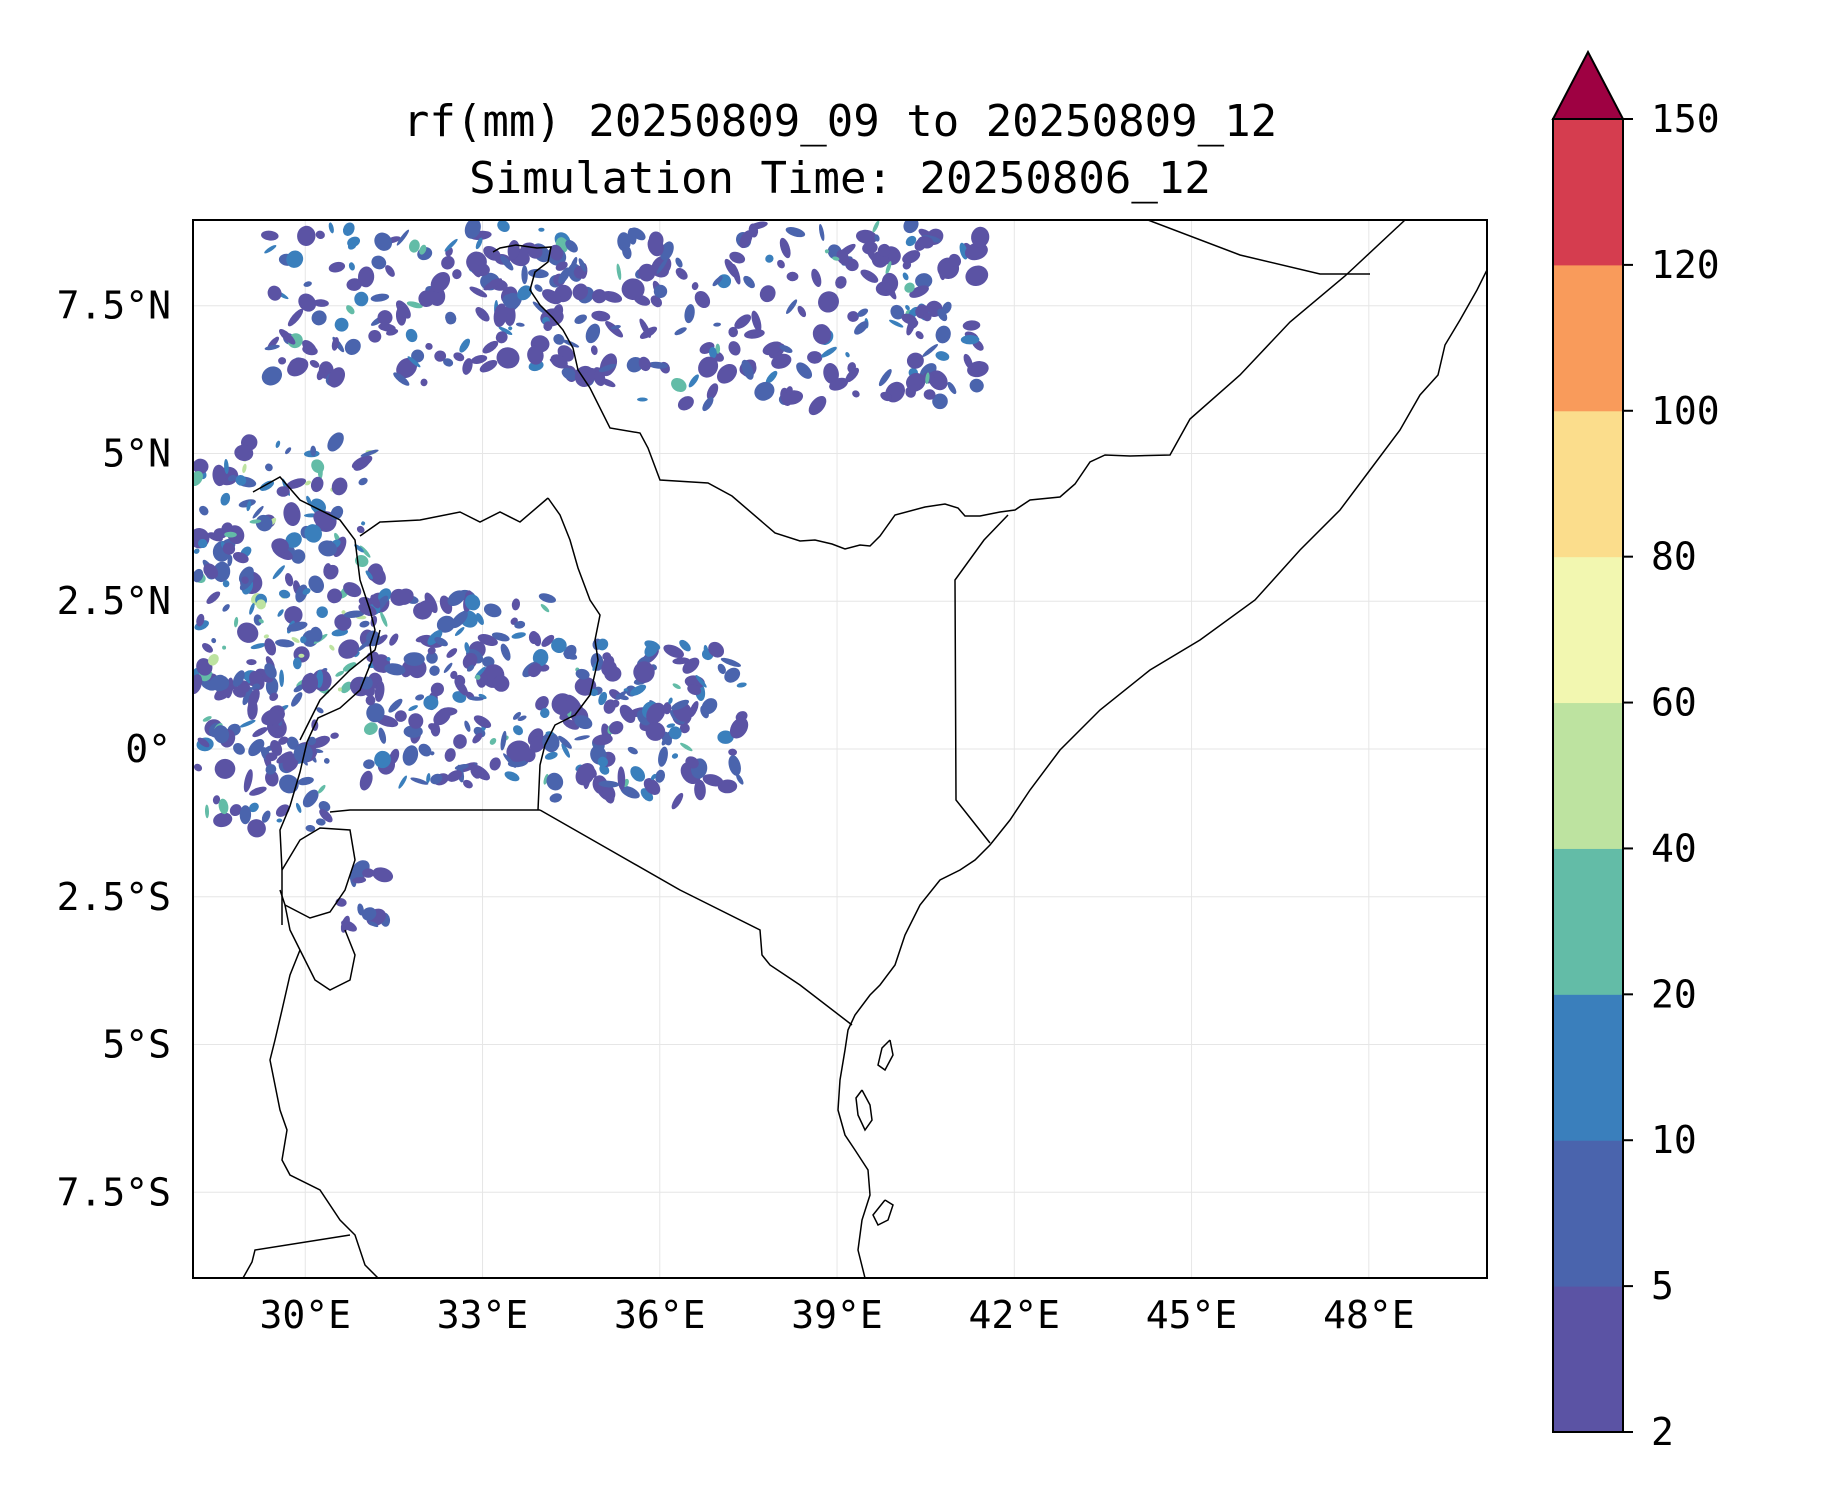 The height and width of the screenshot is (1500, 1833). Describe the element at coordinates (454, 517) in the screenshot. I see `border-uganda-south-sudan` at that location.